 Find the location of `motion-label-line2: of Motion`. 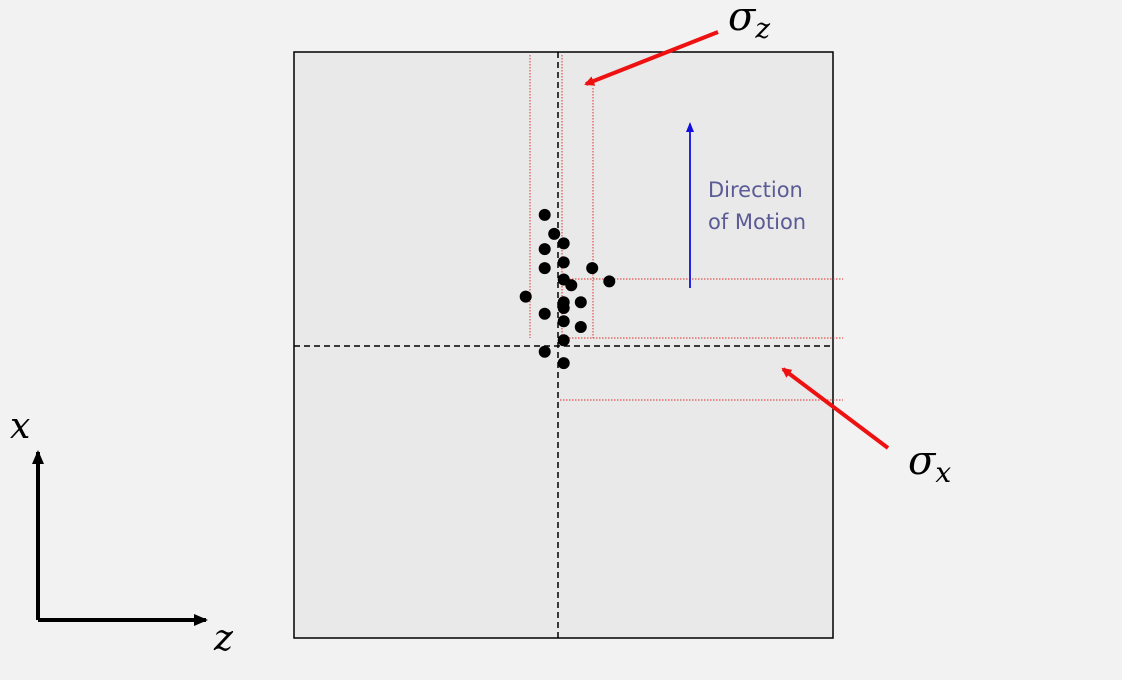

motion-label-line2: of Motion is located at coordinates (757, 222).